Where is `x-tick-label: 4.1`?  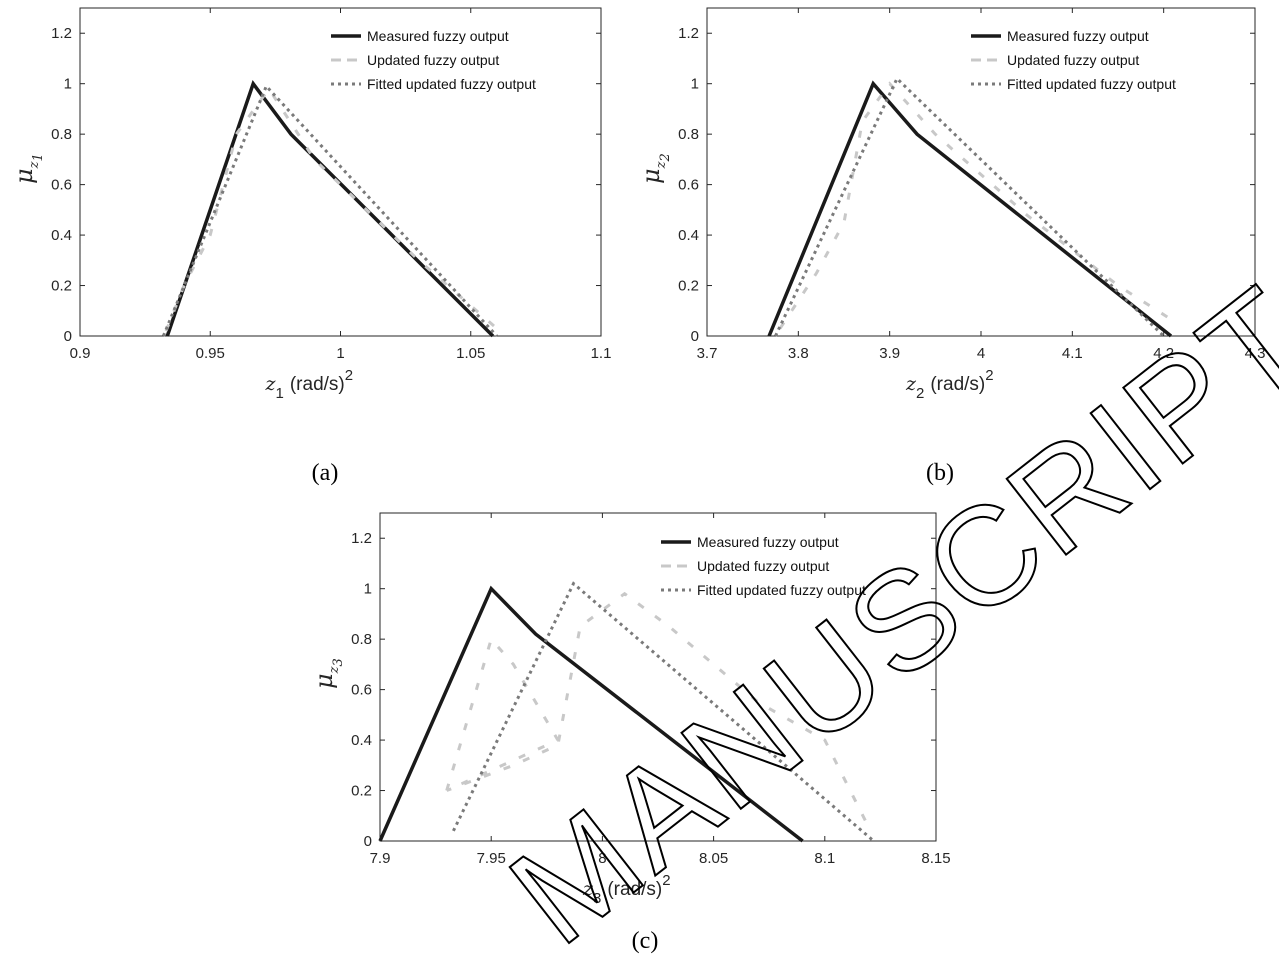
x-tick-label: 4.1 is located at coordinates (1072, 353).